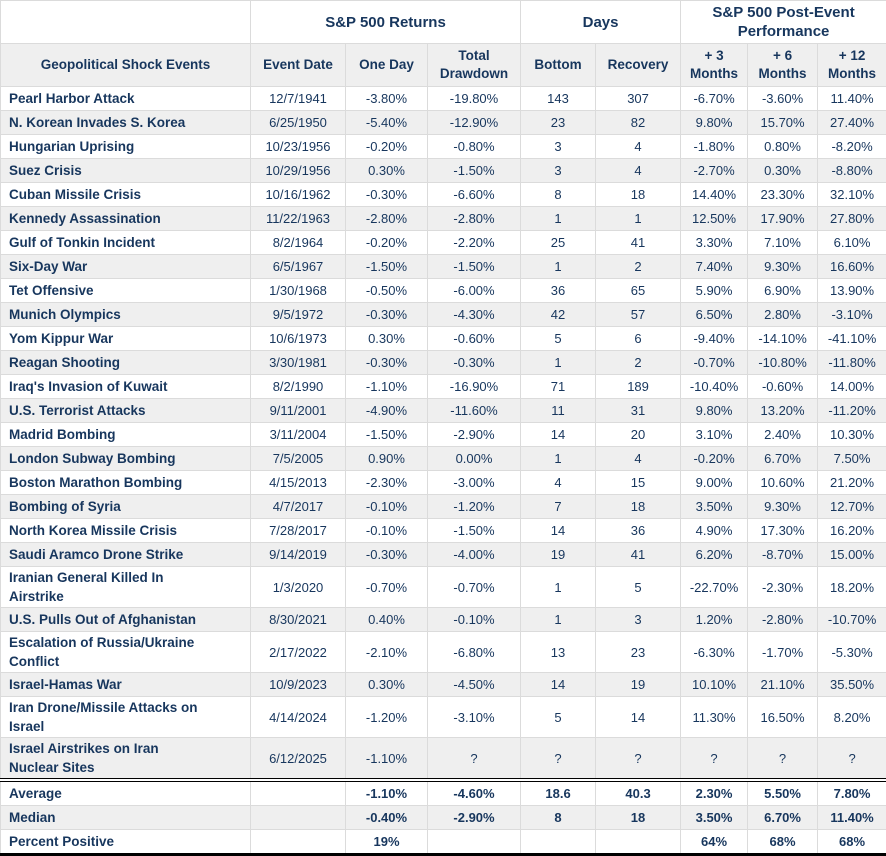  What do you see at coordinates (783, 620) in the screenshot?
I see `plus-6-months-cell: -2.80%` at bounding box center [783, 620].